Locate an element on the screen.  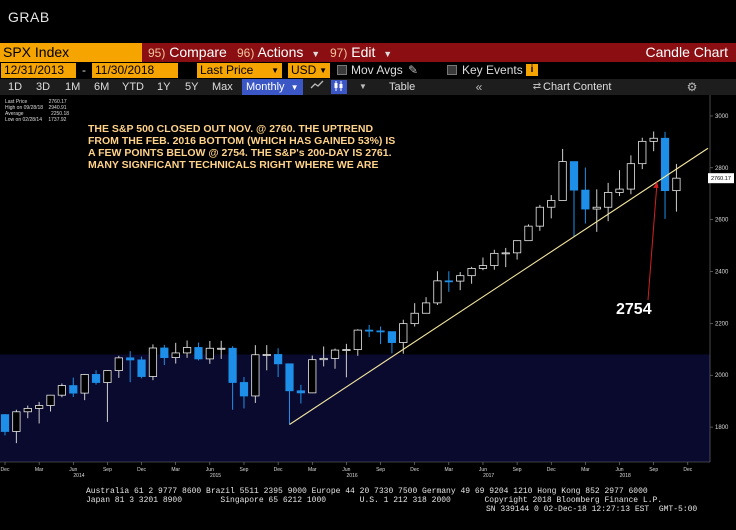
mov-avgs-label: Mov Avgs is located at coordinates (377, 70).